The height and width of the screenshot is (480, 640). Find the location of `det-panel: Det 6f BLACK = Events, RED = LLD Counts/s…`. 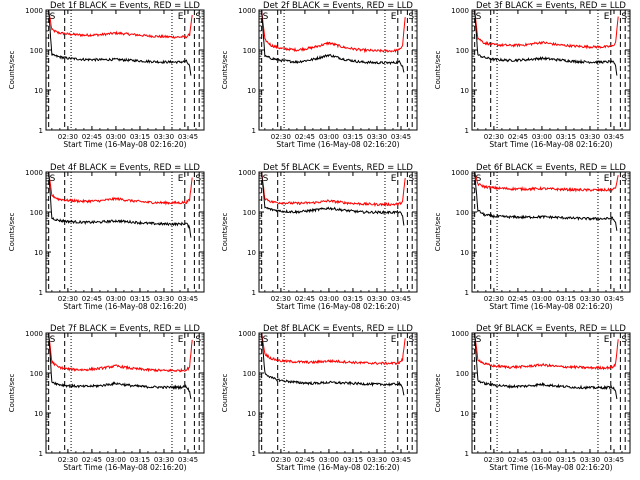

det-panel: Det 6f BLACK = Events, RED = LLD Counts/s… is located at coordinates (532, 237).